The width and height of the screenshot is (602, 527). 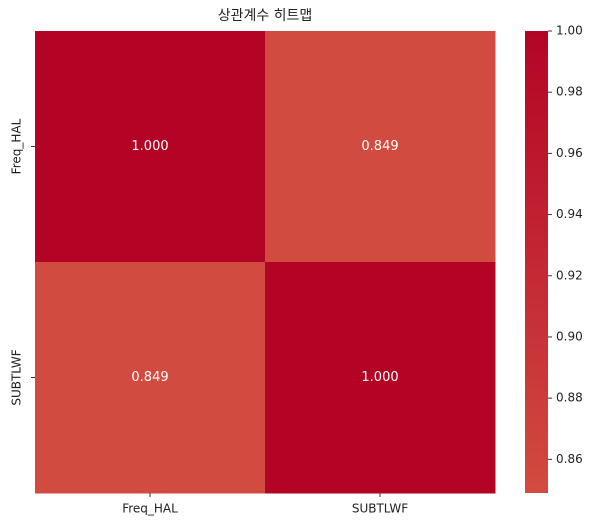 I want to click on colorbar-tick-label: 0.94, so click(x=569, y=214).